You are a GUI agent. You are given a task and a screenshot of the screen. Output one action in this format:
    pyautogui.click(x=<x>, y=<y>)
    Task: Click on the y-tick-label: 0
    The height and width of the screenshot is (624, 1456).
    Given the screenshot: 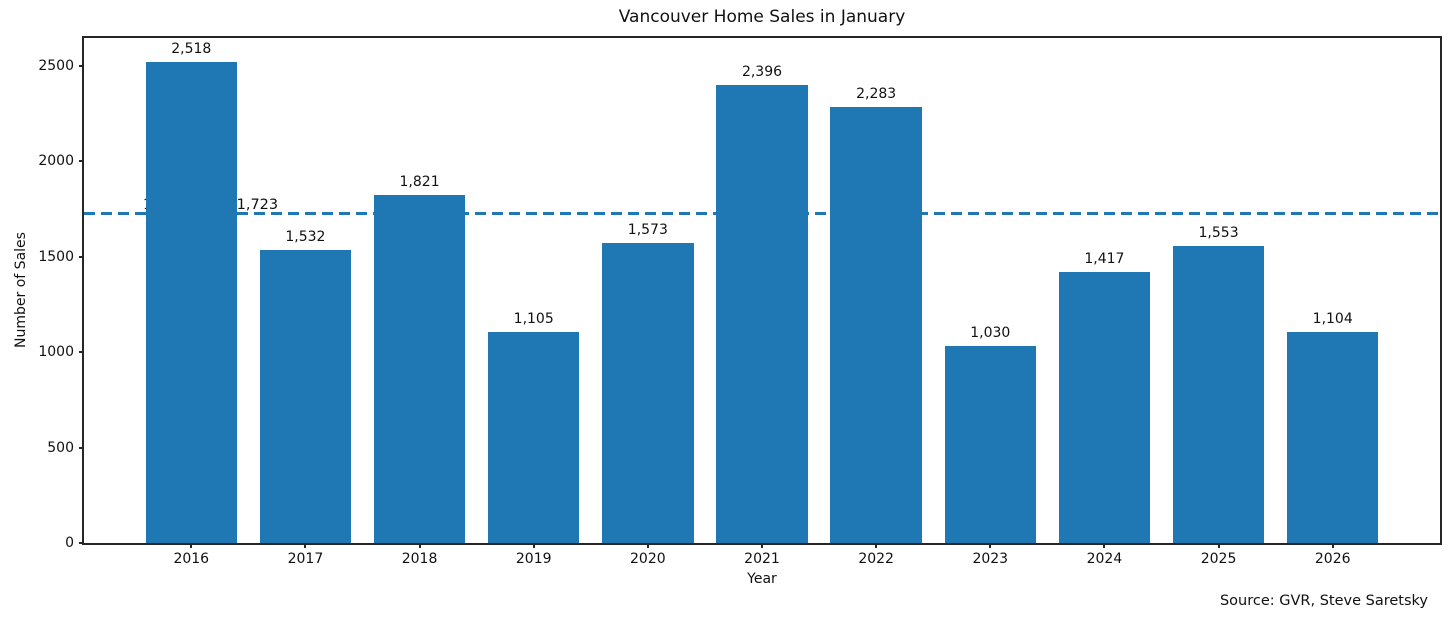 What is the action you would take?
    pyautogui.click(x=69, y=543)
    